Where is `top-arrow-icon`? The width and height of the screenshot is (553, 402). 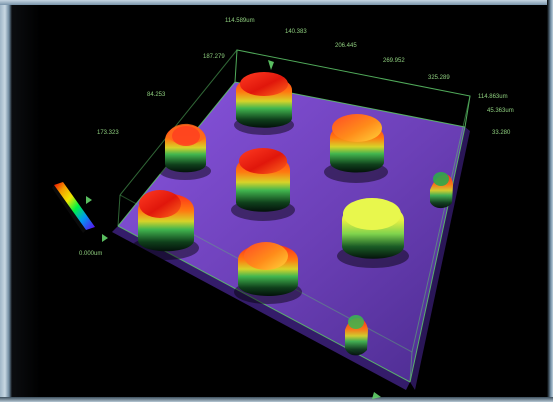
top-arrow-icon is located at coordinates (271, 65).